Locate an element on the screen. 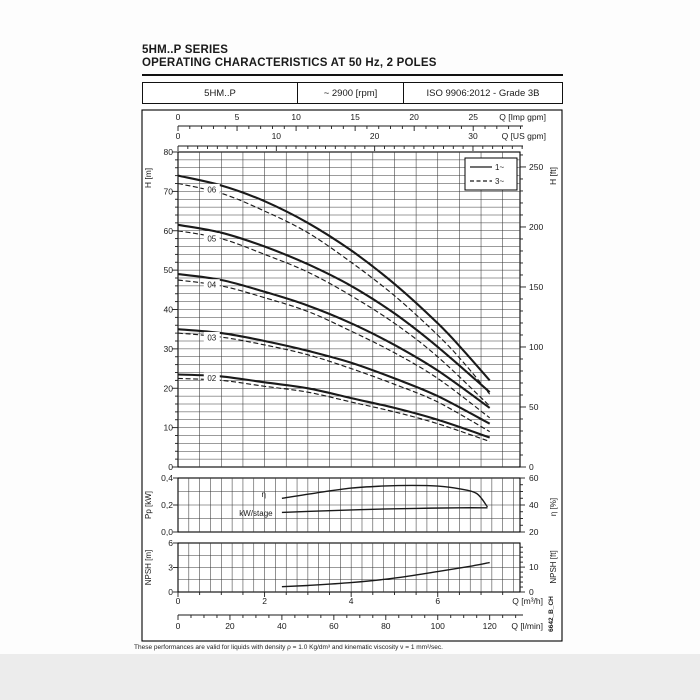 The image size is (700, 700). svg-text: 70 is located at coordinates (169, 191).